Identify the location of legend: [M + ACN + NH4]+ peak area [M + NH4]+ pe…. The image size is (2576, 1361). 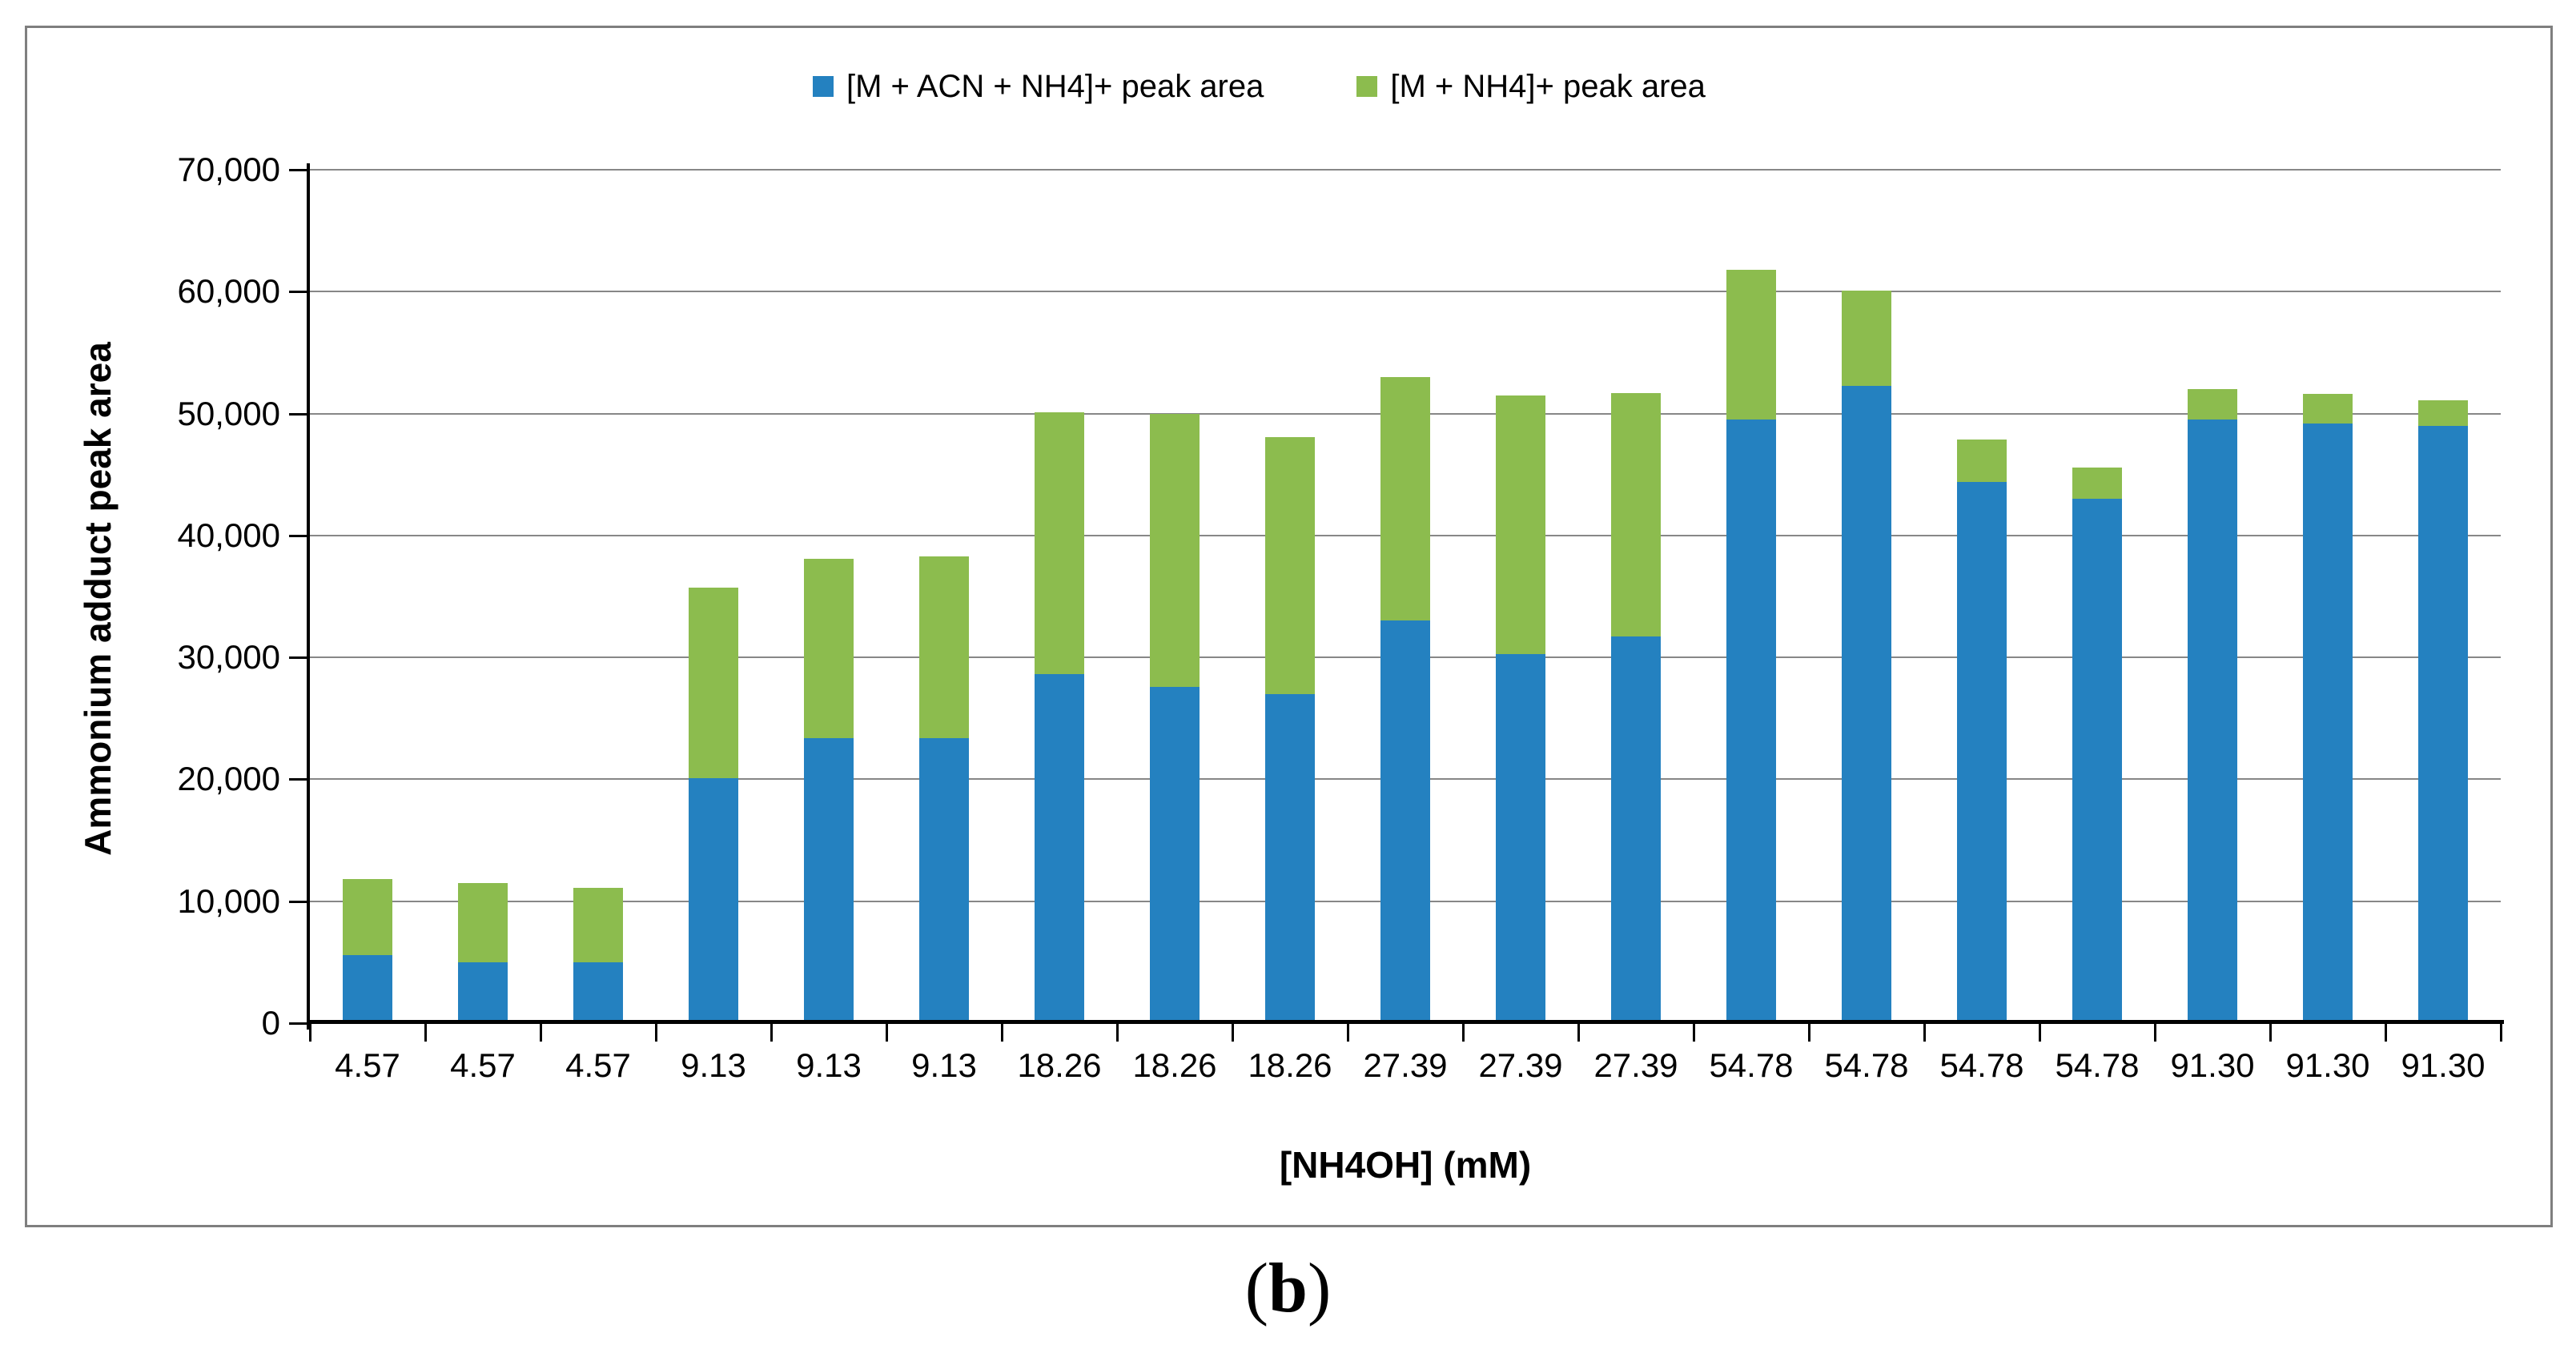
(1259, 86).